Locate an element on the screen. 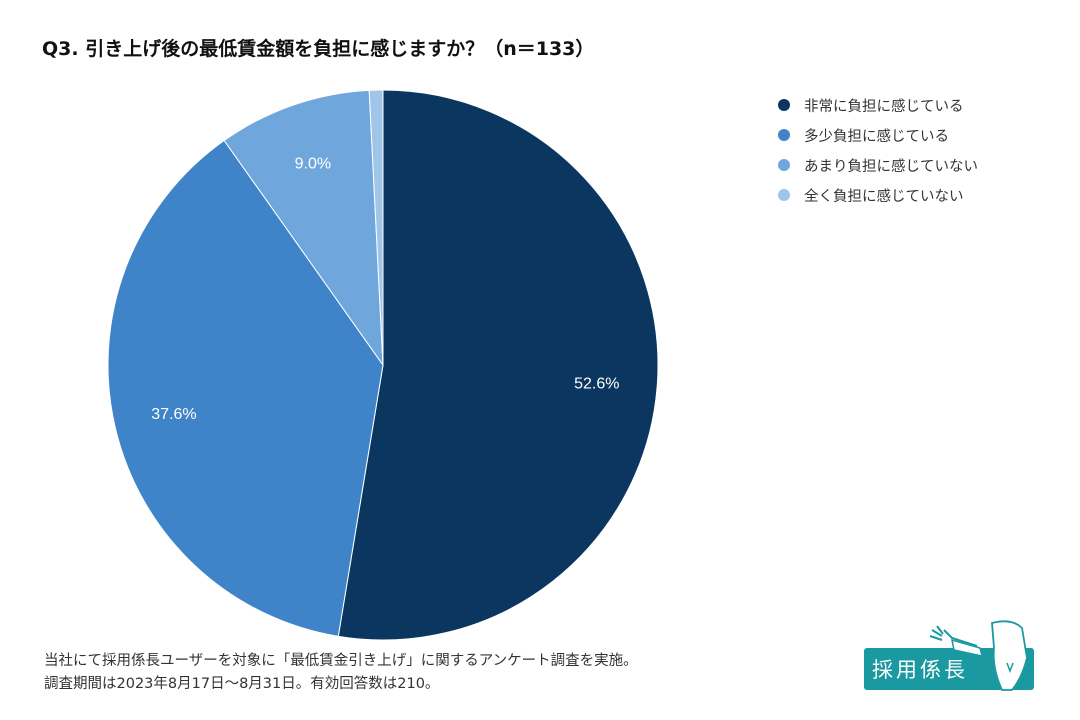 Image resolution: width=1080 pixels, height=720 pixels. legend-item: 非常に負担に感じている is located at coordinates (878, 105).